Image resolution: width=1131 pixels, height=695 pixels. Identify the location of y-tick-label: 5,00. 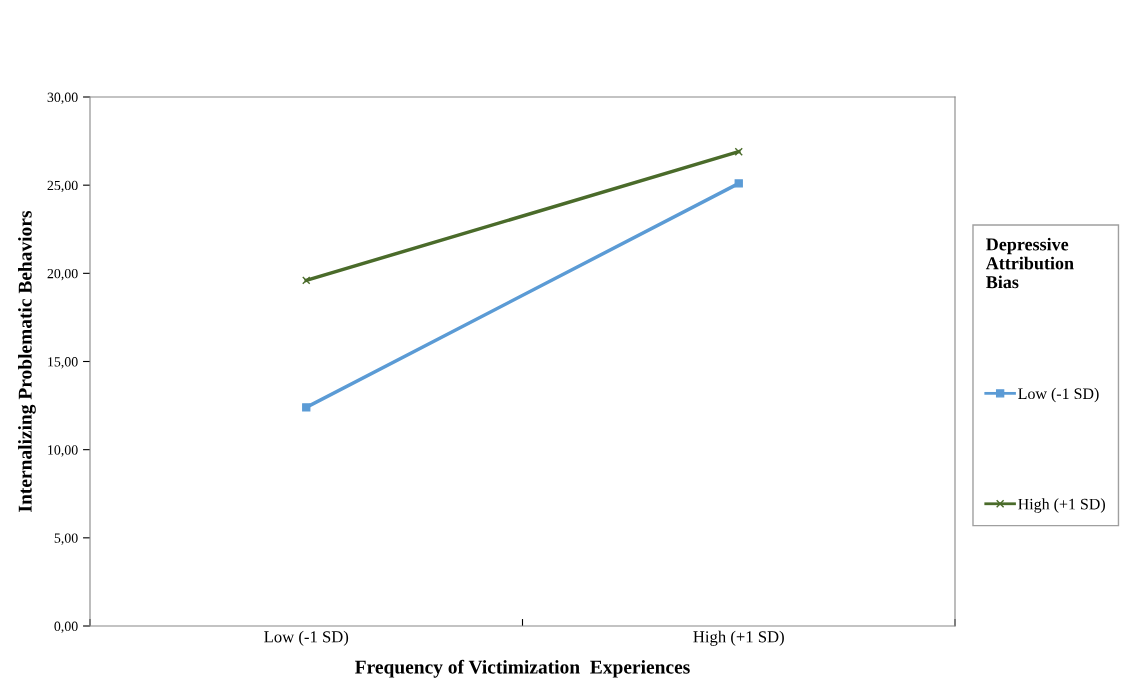
(66, 539).